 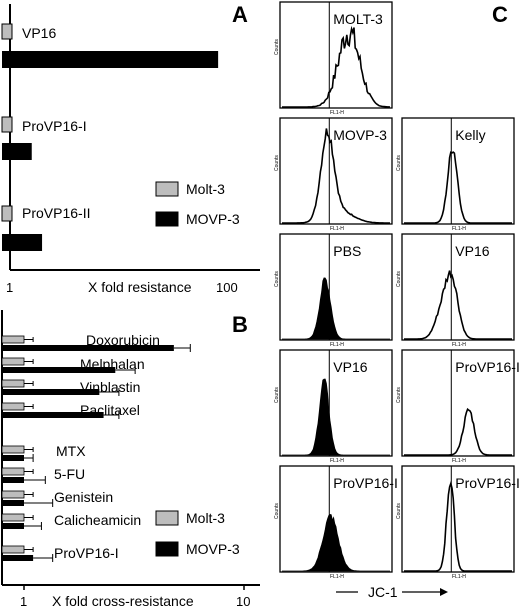 I want to click on panel-a-x-label: X fold resistance, so click(x=140, y=287).